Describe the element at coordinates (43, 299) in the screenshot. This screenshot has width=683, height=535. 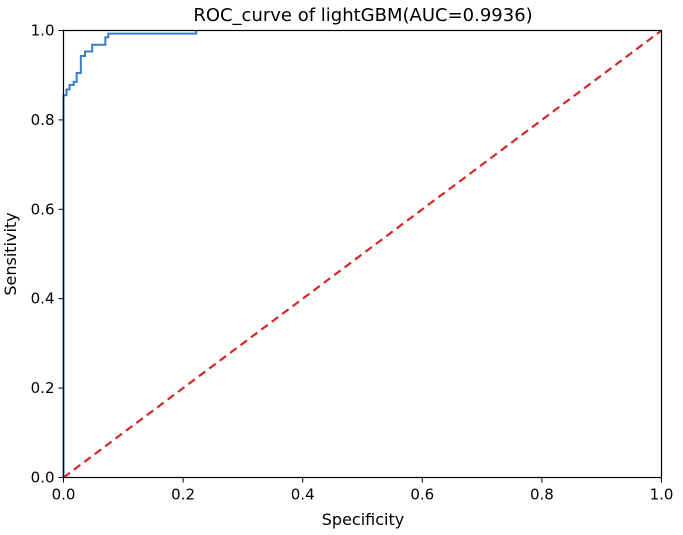
I see `y-tick-label: 0.4` at that location.